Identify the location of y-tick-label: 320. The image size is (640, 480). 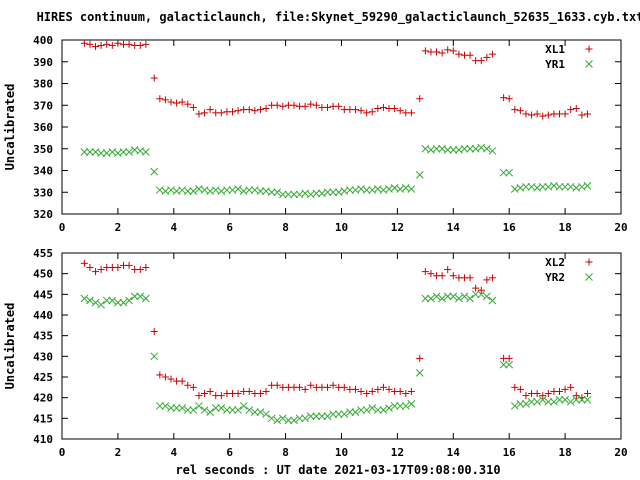
(43, 214).